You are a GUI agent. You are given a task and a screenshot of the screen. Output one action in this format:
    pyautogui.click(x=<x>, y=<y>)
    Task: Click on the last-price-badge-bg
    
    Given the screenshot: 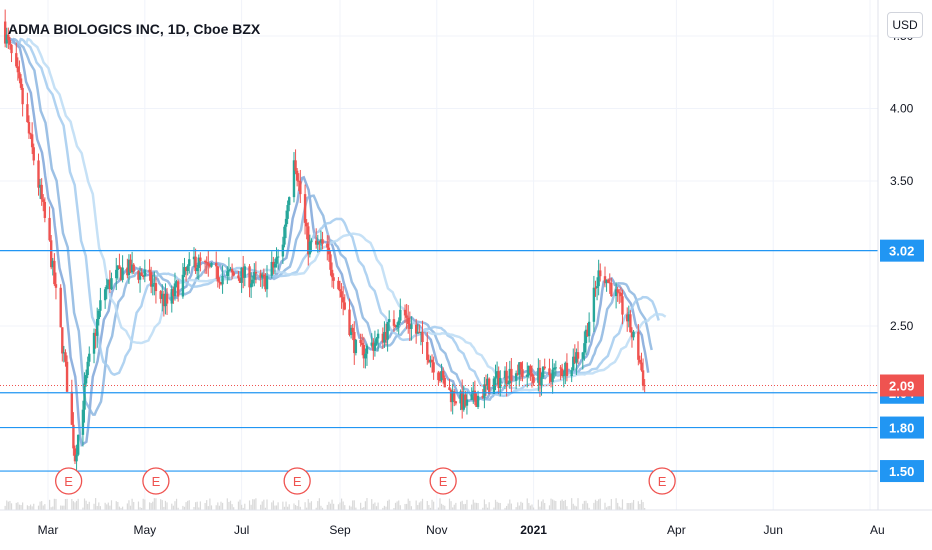 What is the action you would take?
    pyautogui.click(x=902, y=385)
    